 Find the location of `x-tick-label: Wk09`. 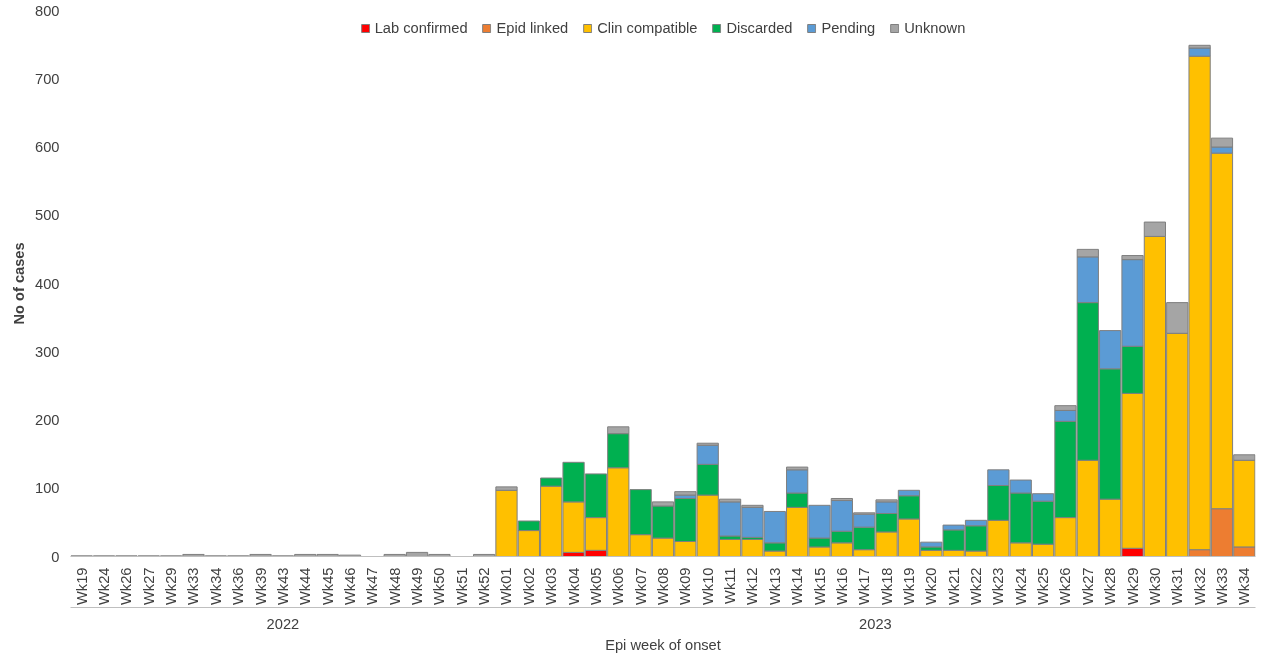

x-tick-label: Wk09 is located at coordinates (685, 586).